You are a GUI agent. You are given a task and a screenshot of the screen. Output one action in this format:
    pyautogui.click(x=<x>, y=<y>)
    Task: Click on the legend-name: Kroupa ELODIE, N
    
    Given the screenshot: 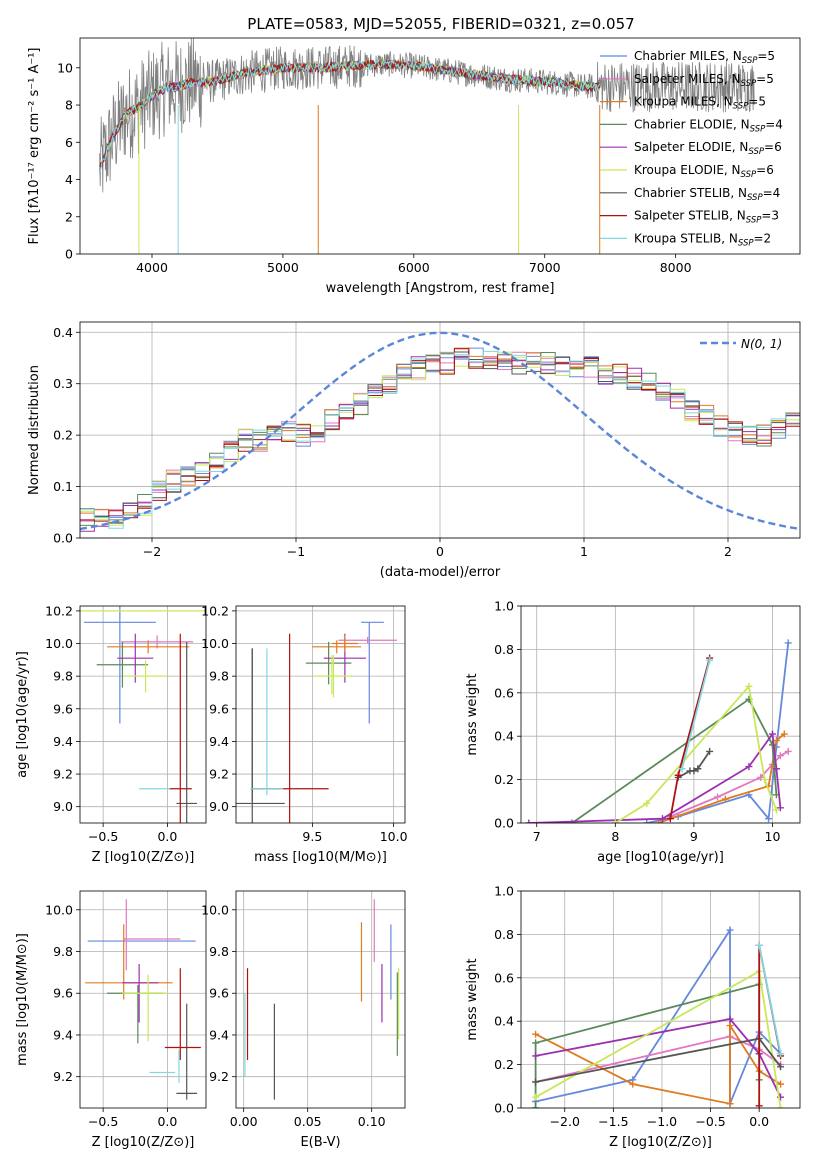 What is the action you would take?
    pyautogui.click(x=687, y=170)
    